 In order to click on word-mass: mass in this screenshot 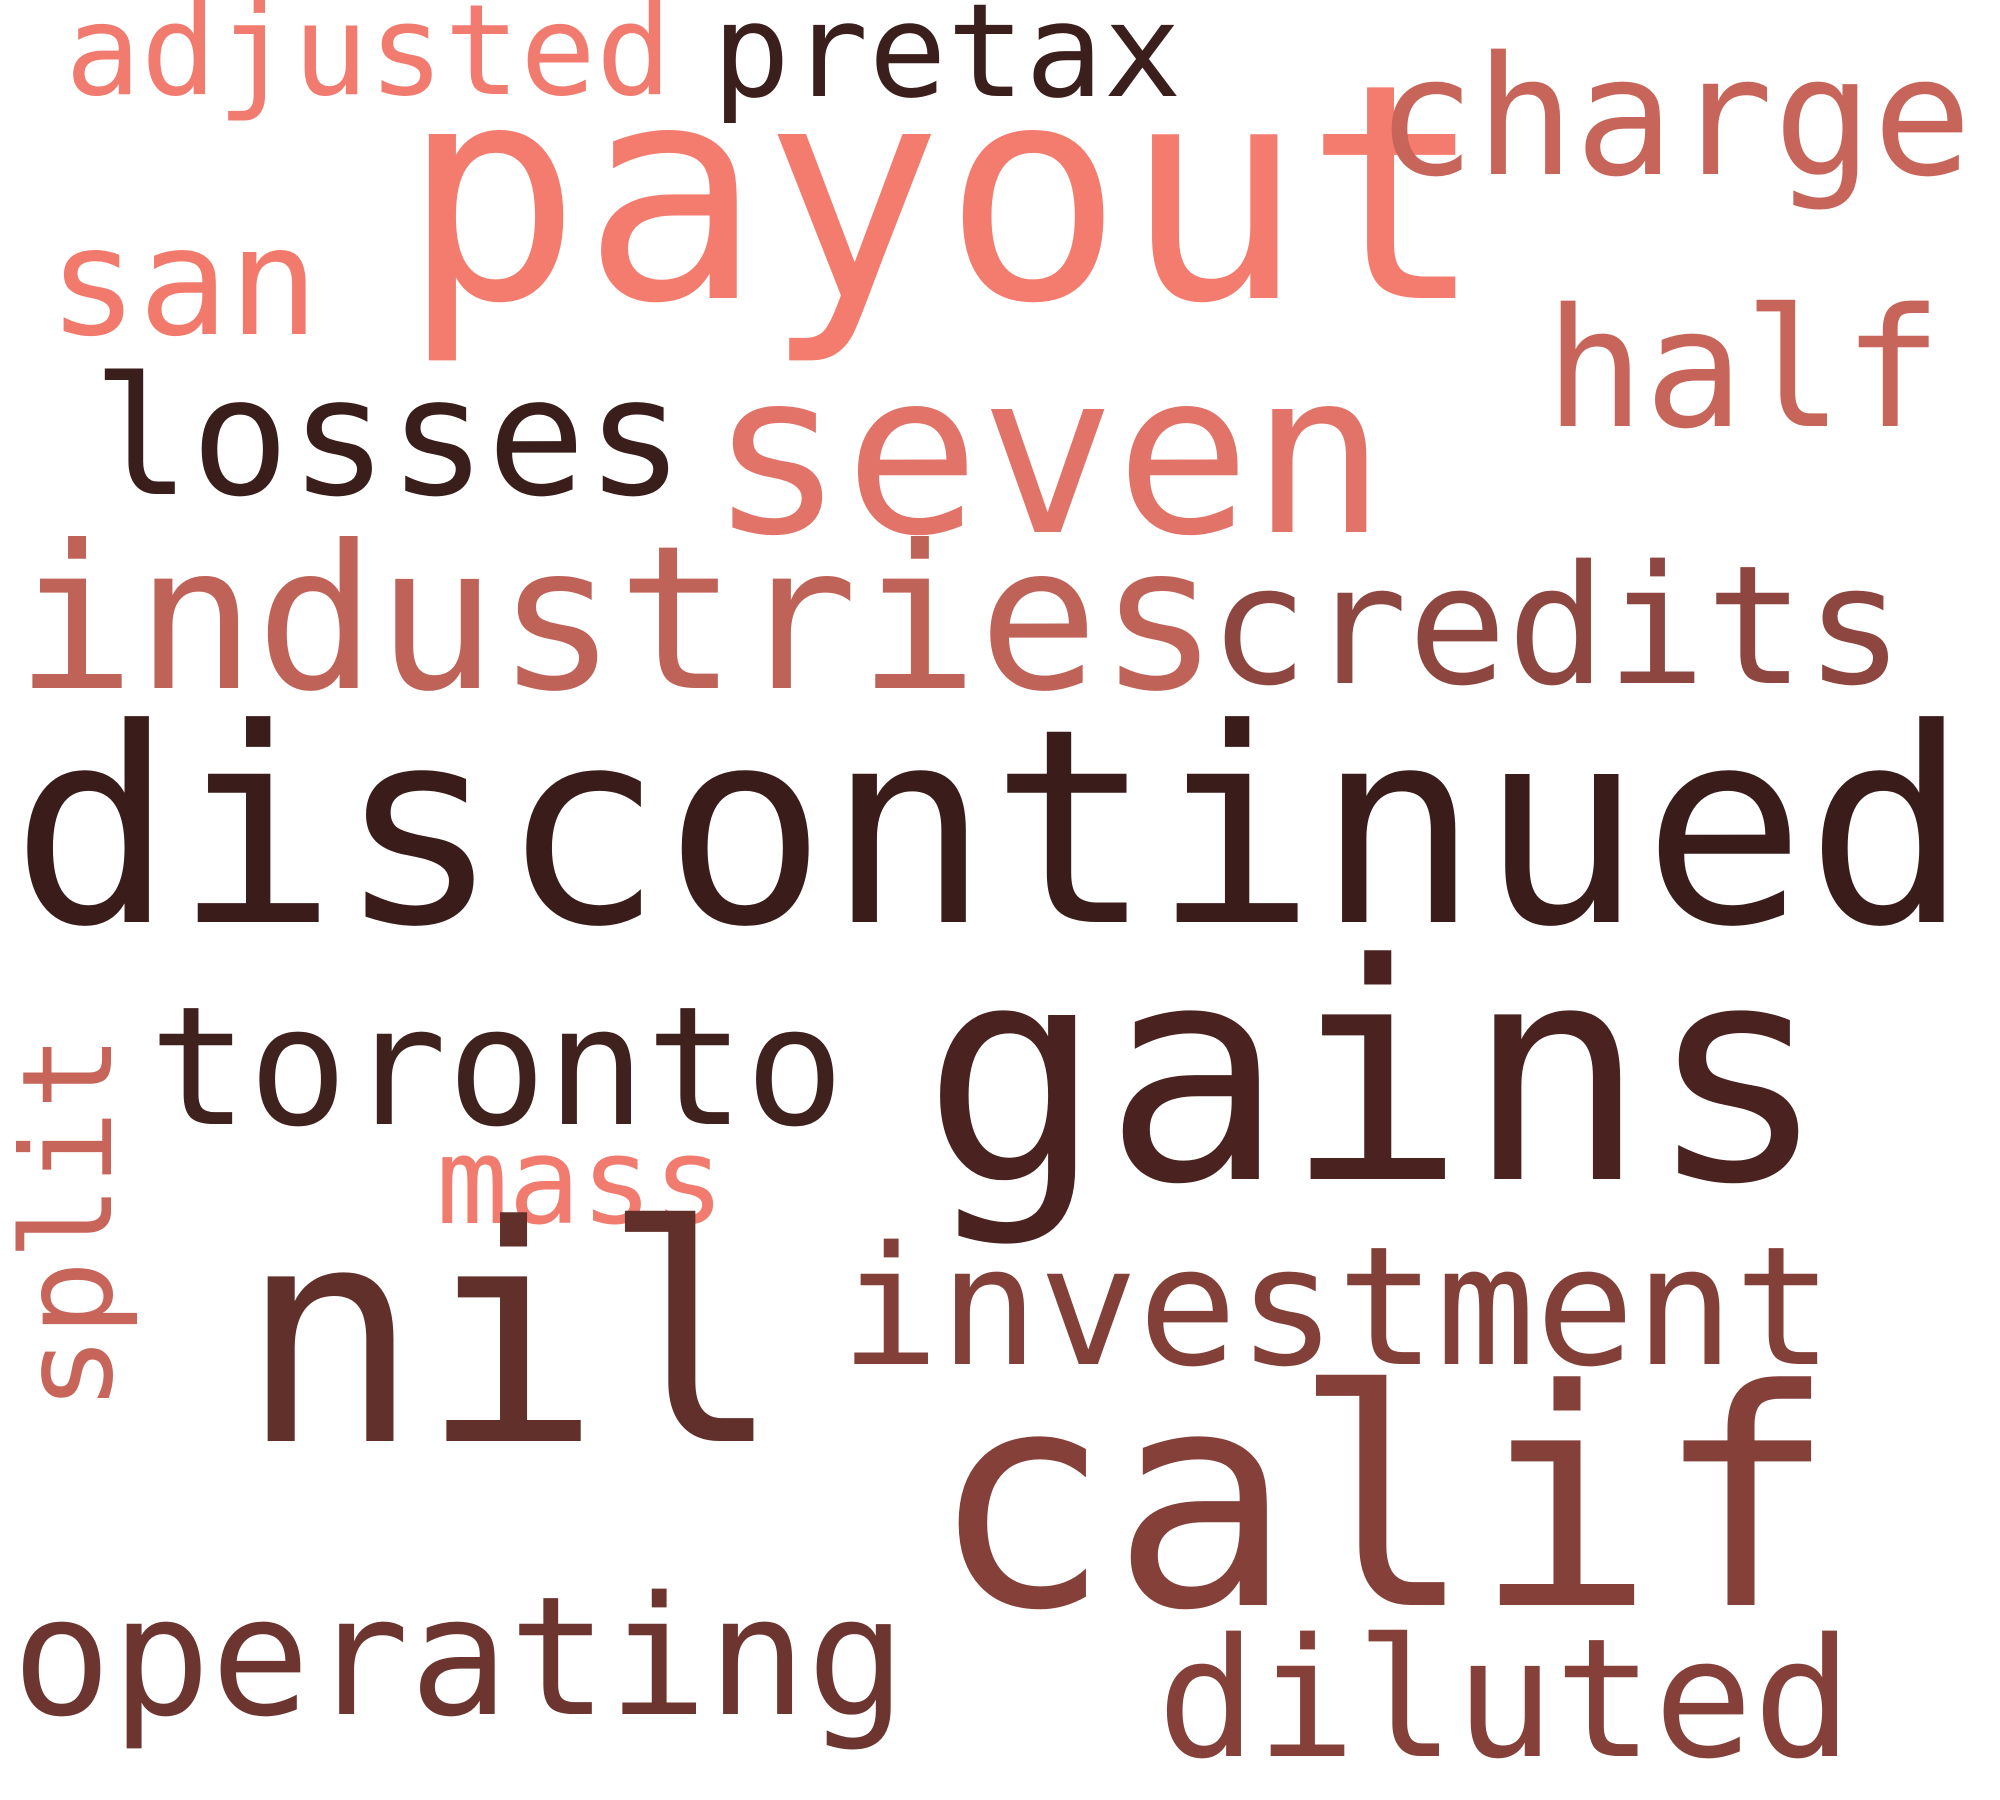, I will do `click(580, 1182)`.